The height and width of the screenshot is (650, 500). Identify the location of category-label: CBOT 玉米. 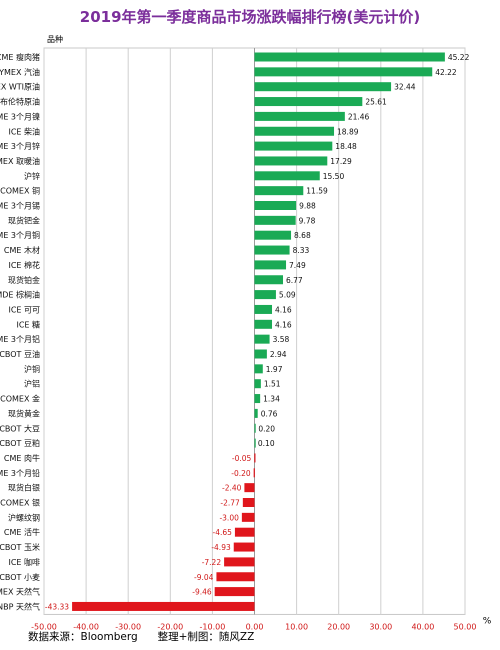
(20, 547).